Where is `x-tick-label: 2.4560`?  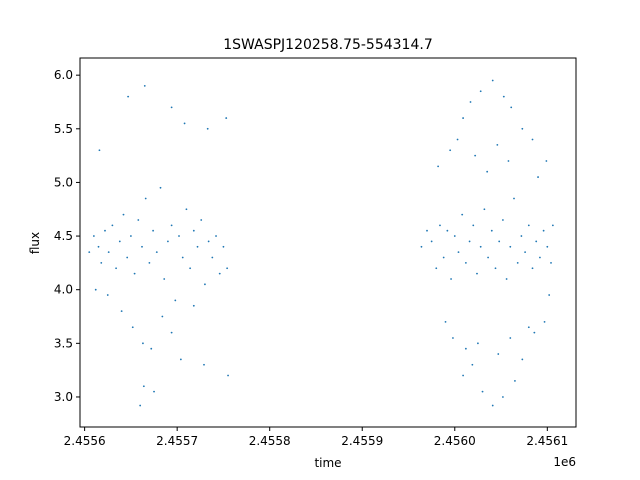
x-tick-label: 2.4560 is located at coordinates (455, 441).